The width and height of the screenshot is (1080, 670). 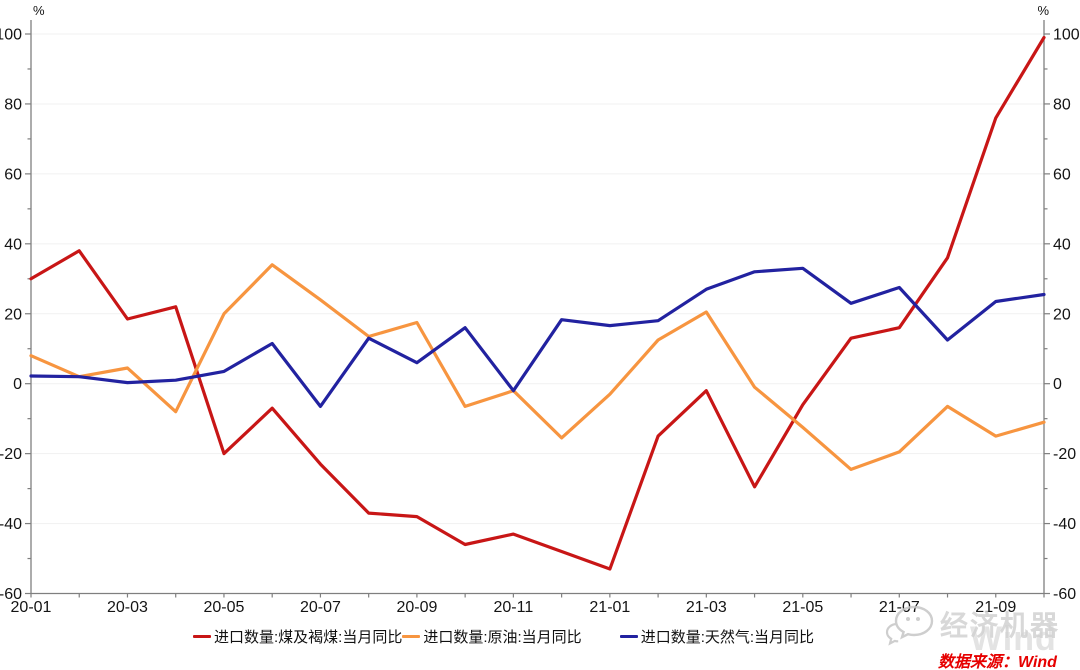 I want to click on x-tick-label: 20-11, so click(x=514, y=607).